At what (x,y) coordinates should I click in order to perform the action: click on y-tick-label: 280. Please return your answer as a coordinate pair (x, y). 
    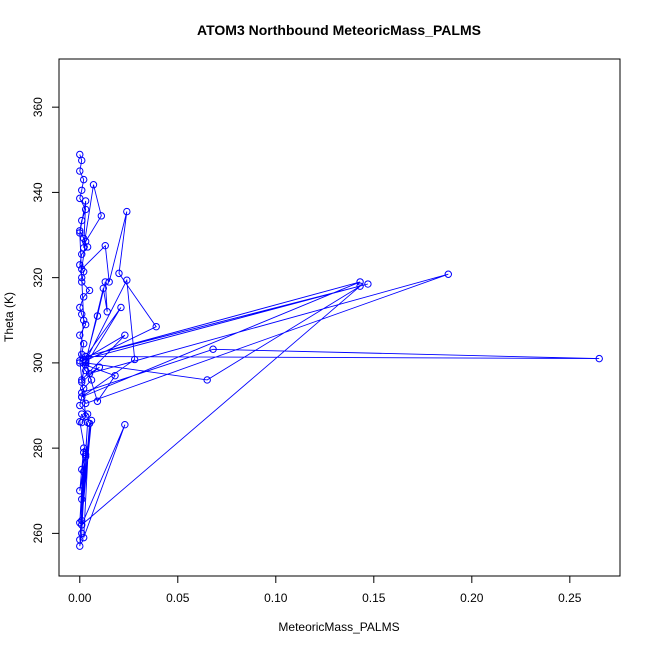
    Looking at the image, I should click on (38, 448).